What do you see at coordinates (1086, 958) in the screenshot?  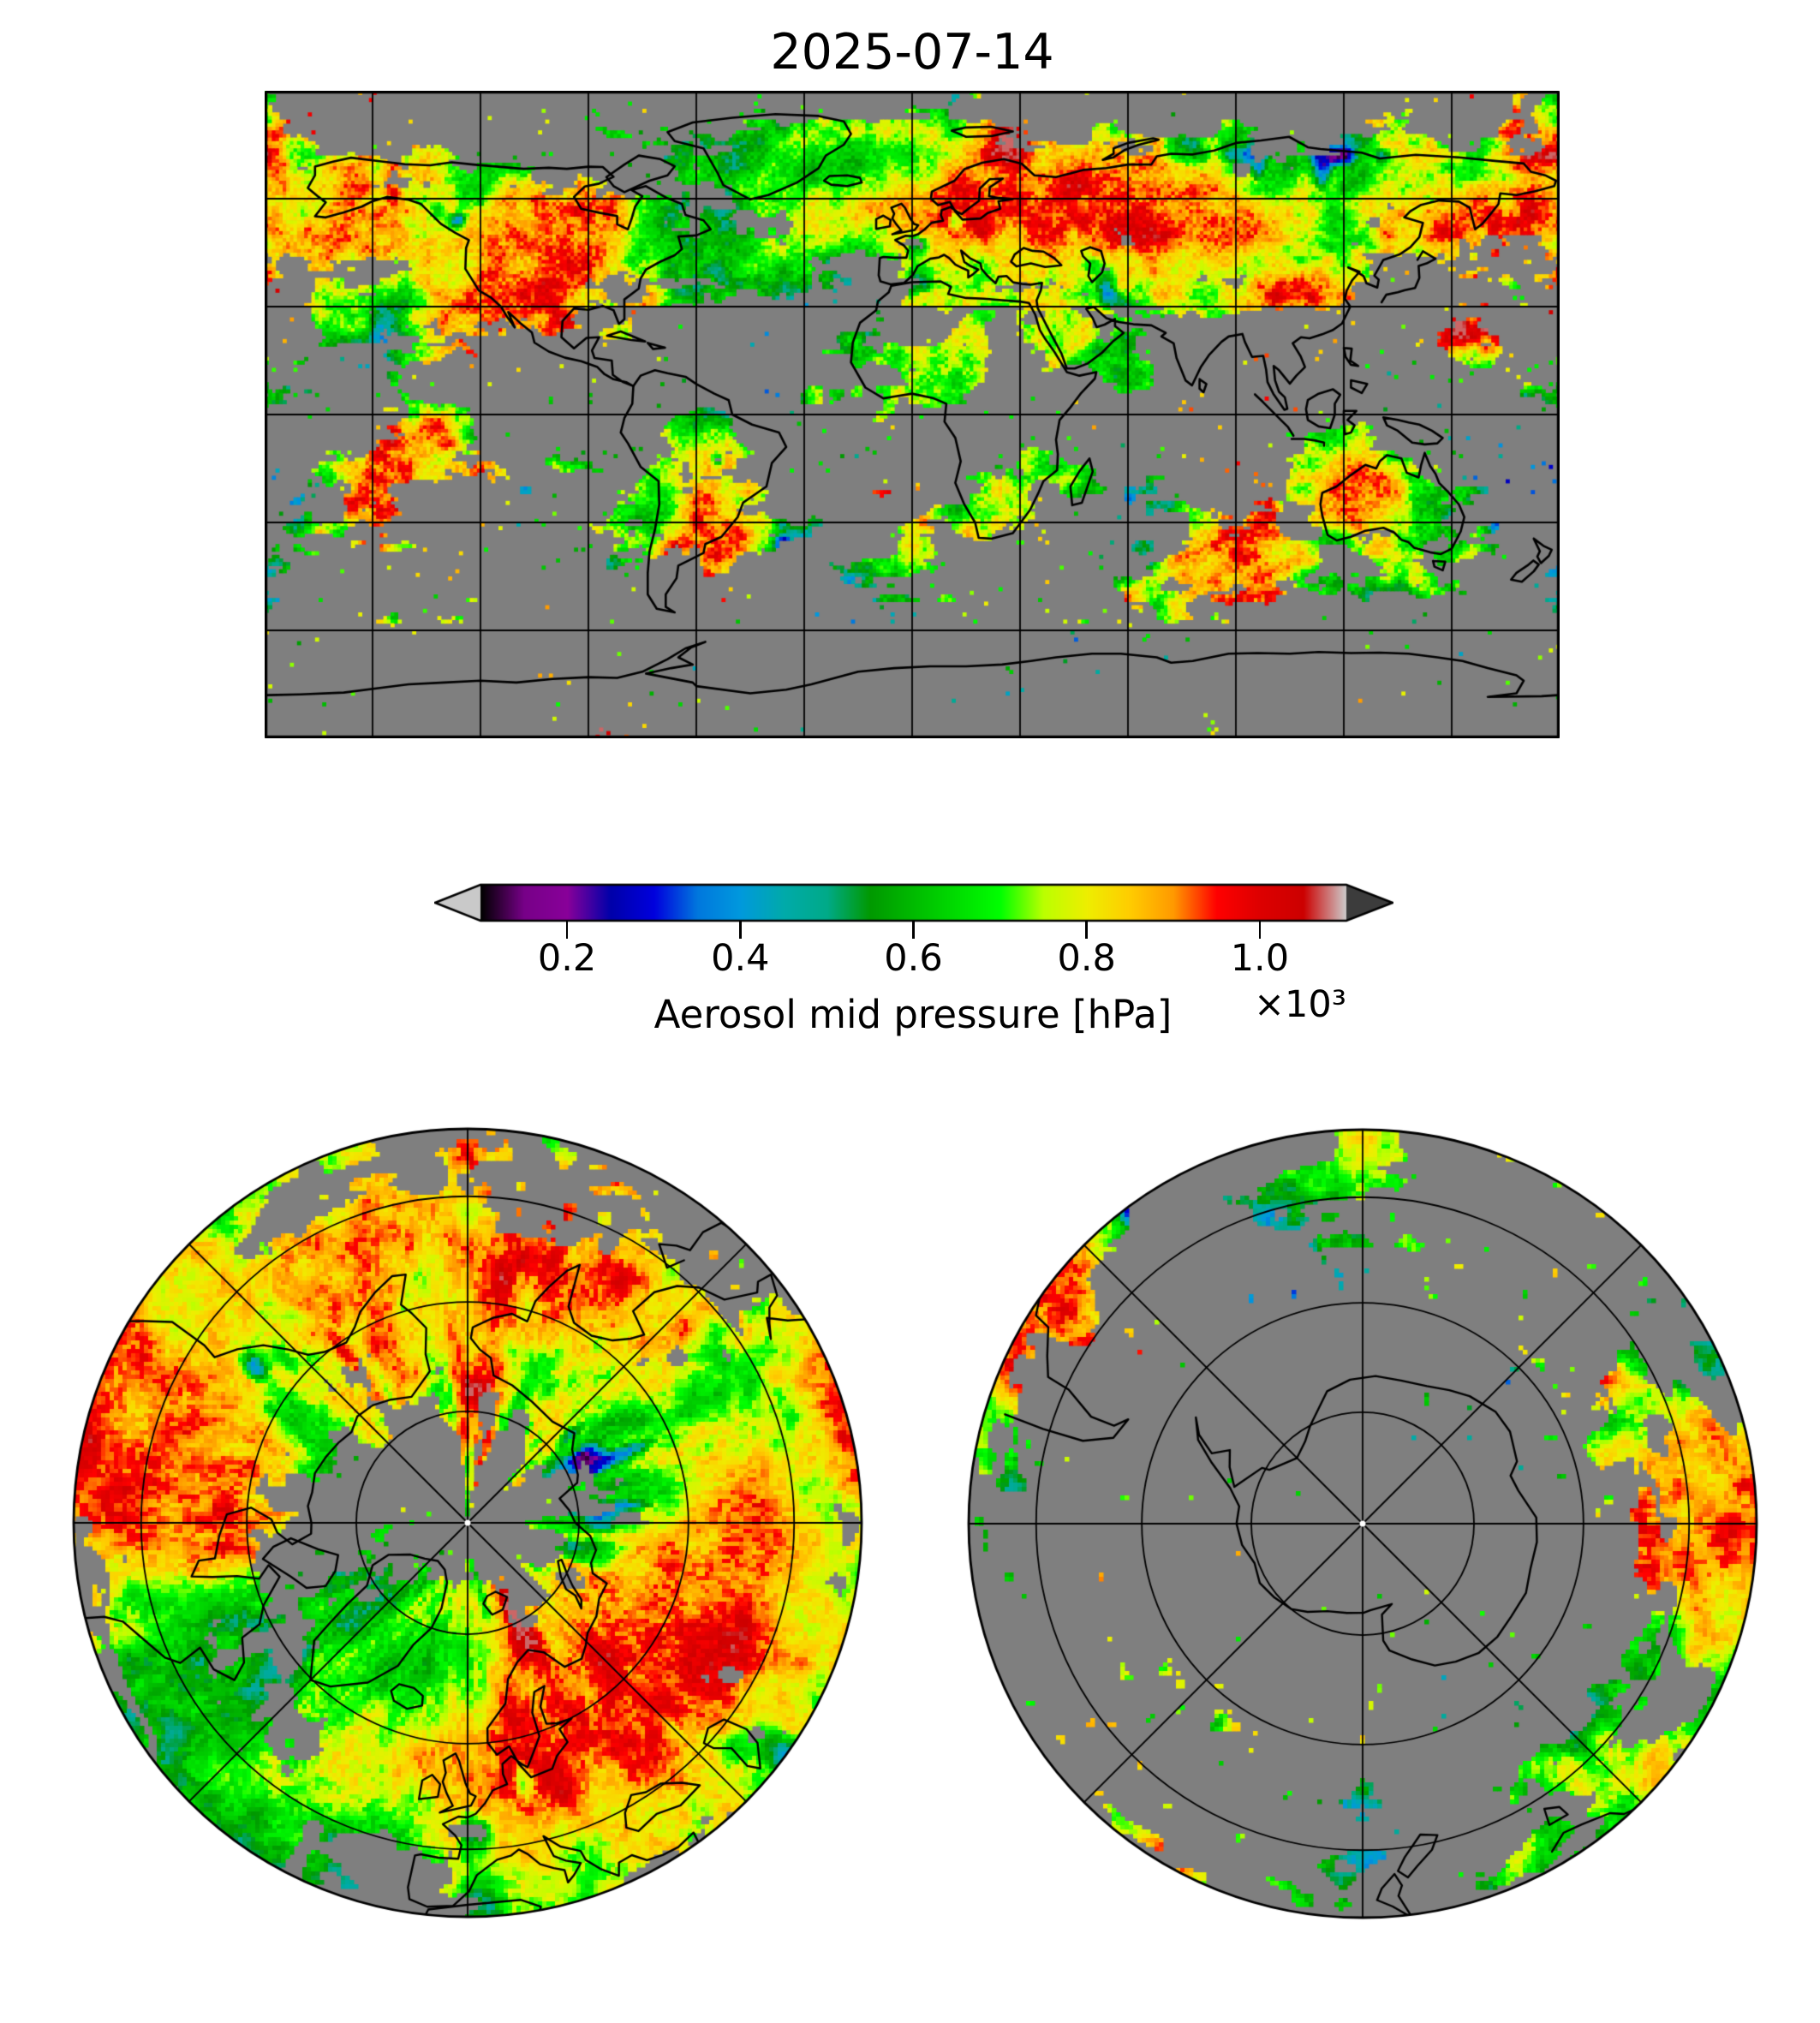 I see `colorbar-tick-label: 0.8` at bounding box center [1086, 958].